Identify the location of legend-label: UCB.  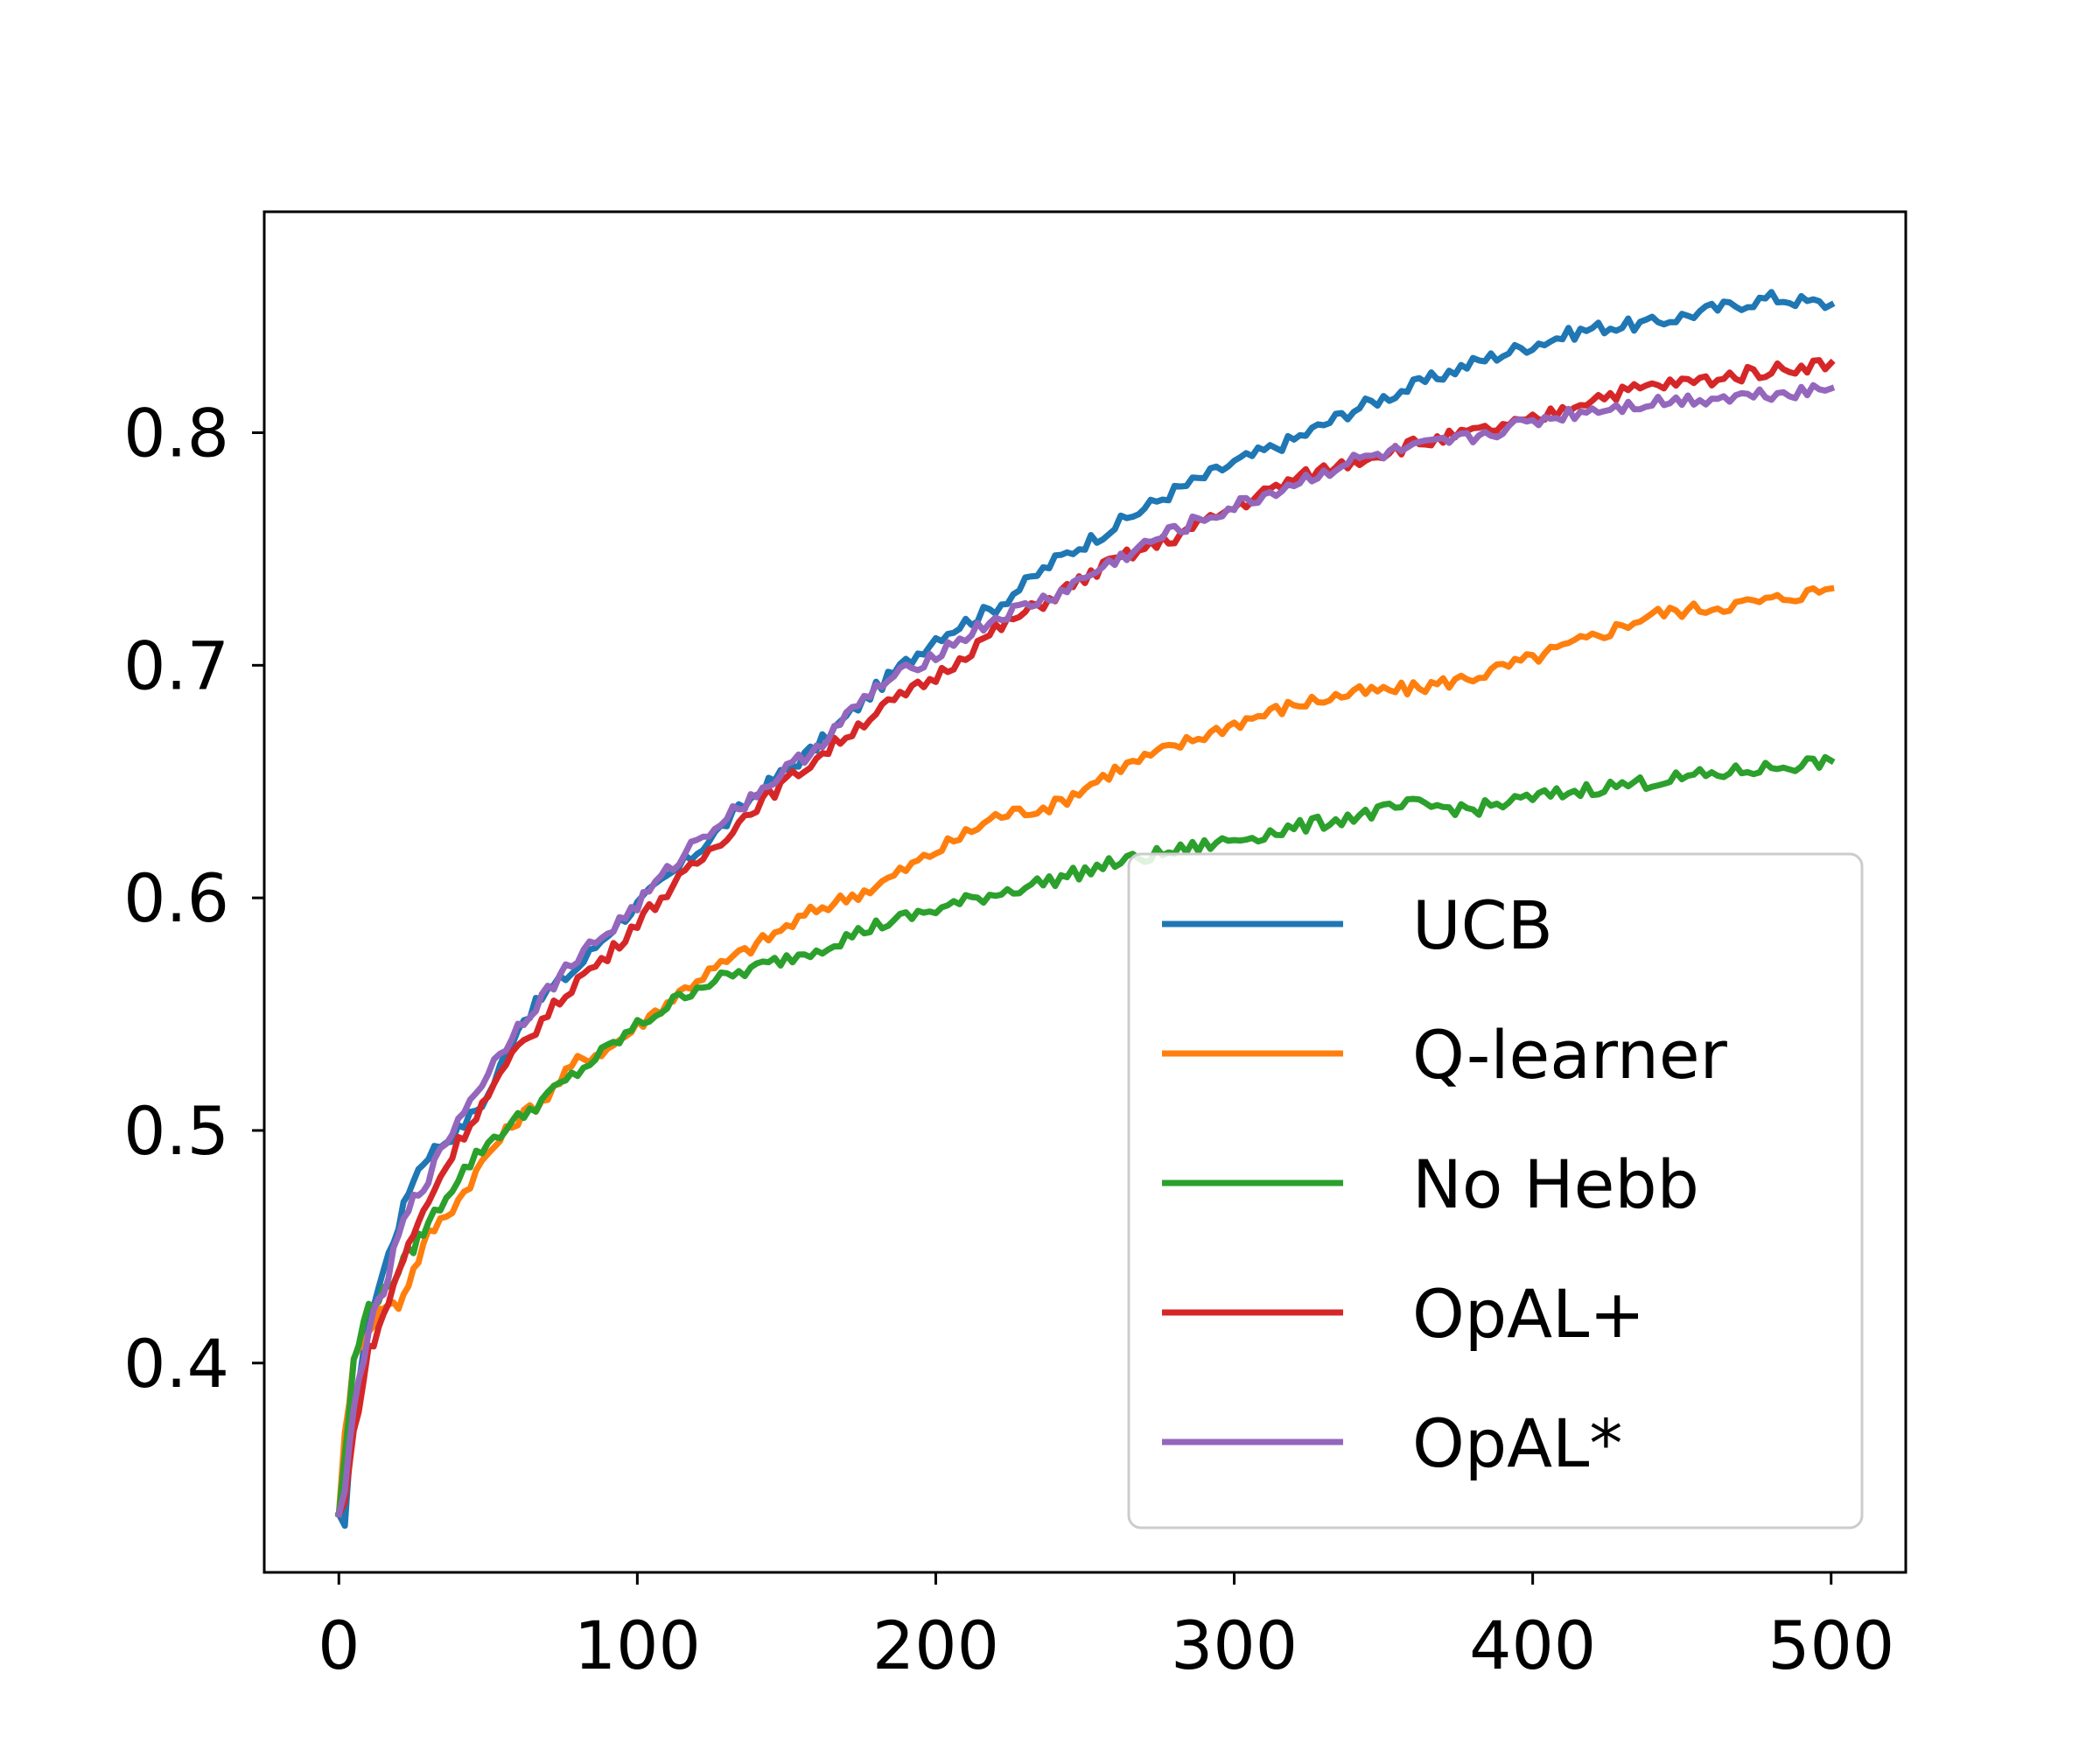
(1482, 925).